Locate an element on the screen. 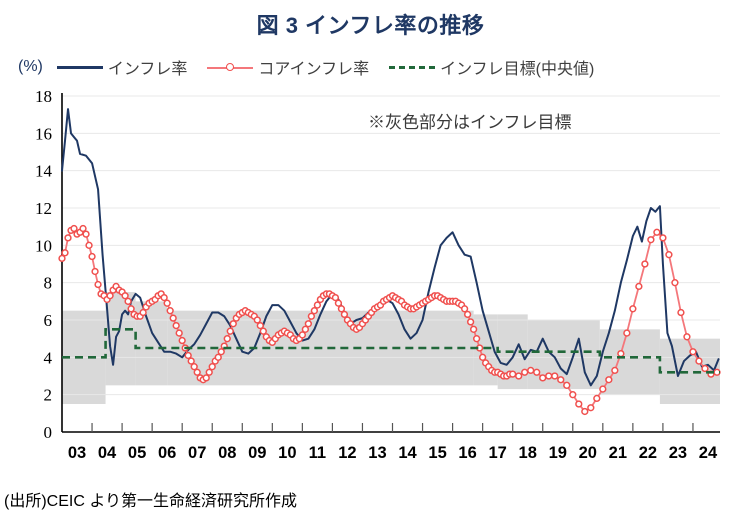 The width and height of the screenshot is (741, 523). y-tick-label: 6 is located at coordinates (48, 320).